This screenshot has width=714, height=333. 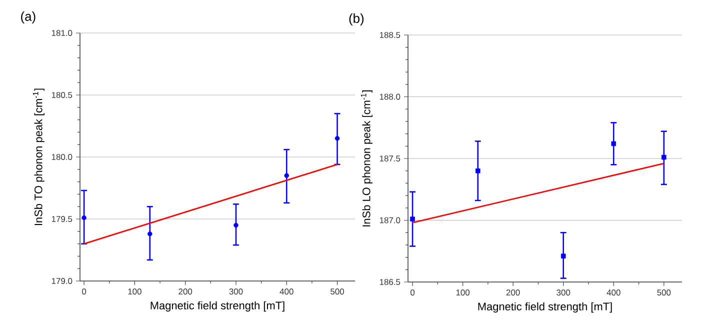 What do you see at coordinates (390, 159) in the screenshot?
I see `y-tick-label: 187.5` at bounding box center [390, 159].